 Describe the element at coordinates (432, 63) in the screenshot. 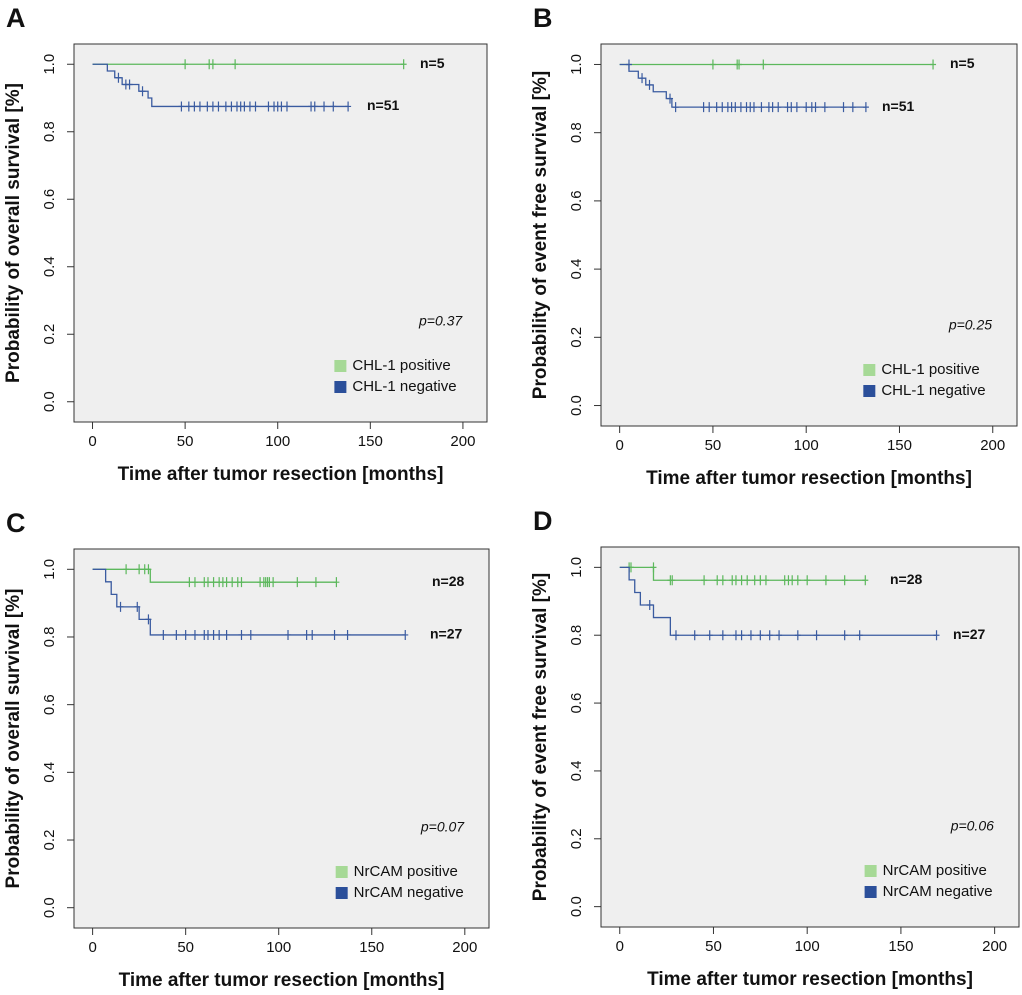

I see `n-label: n=5` at that location.